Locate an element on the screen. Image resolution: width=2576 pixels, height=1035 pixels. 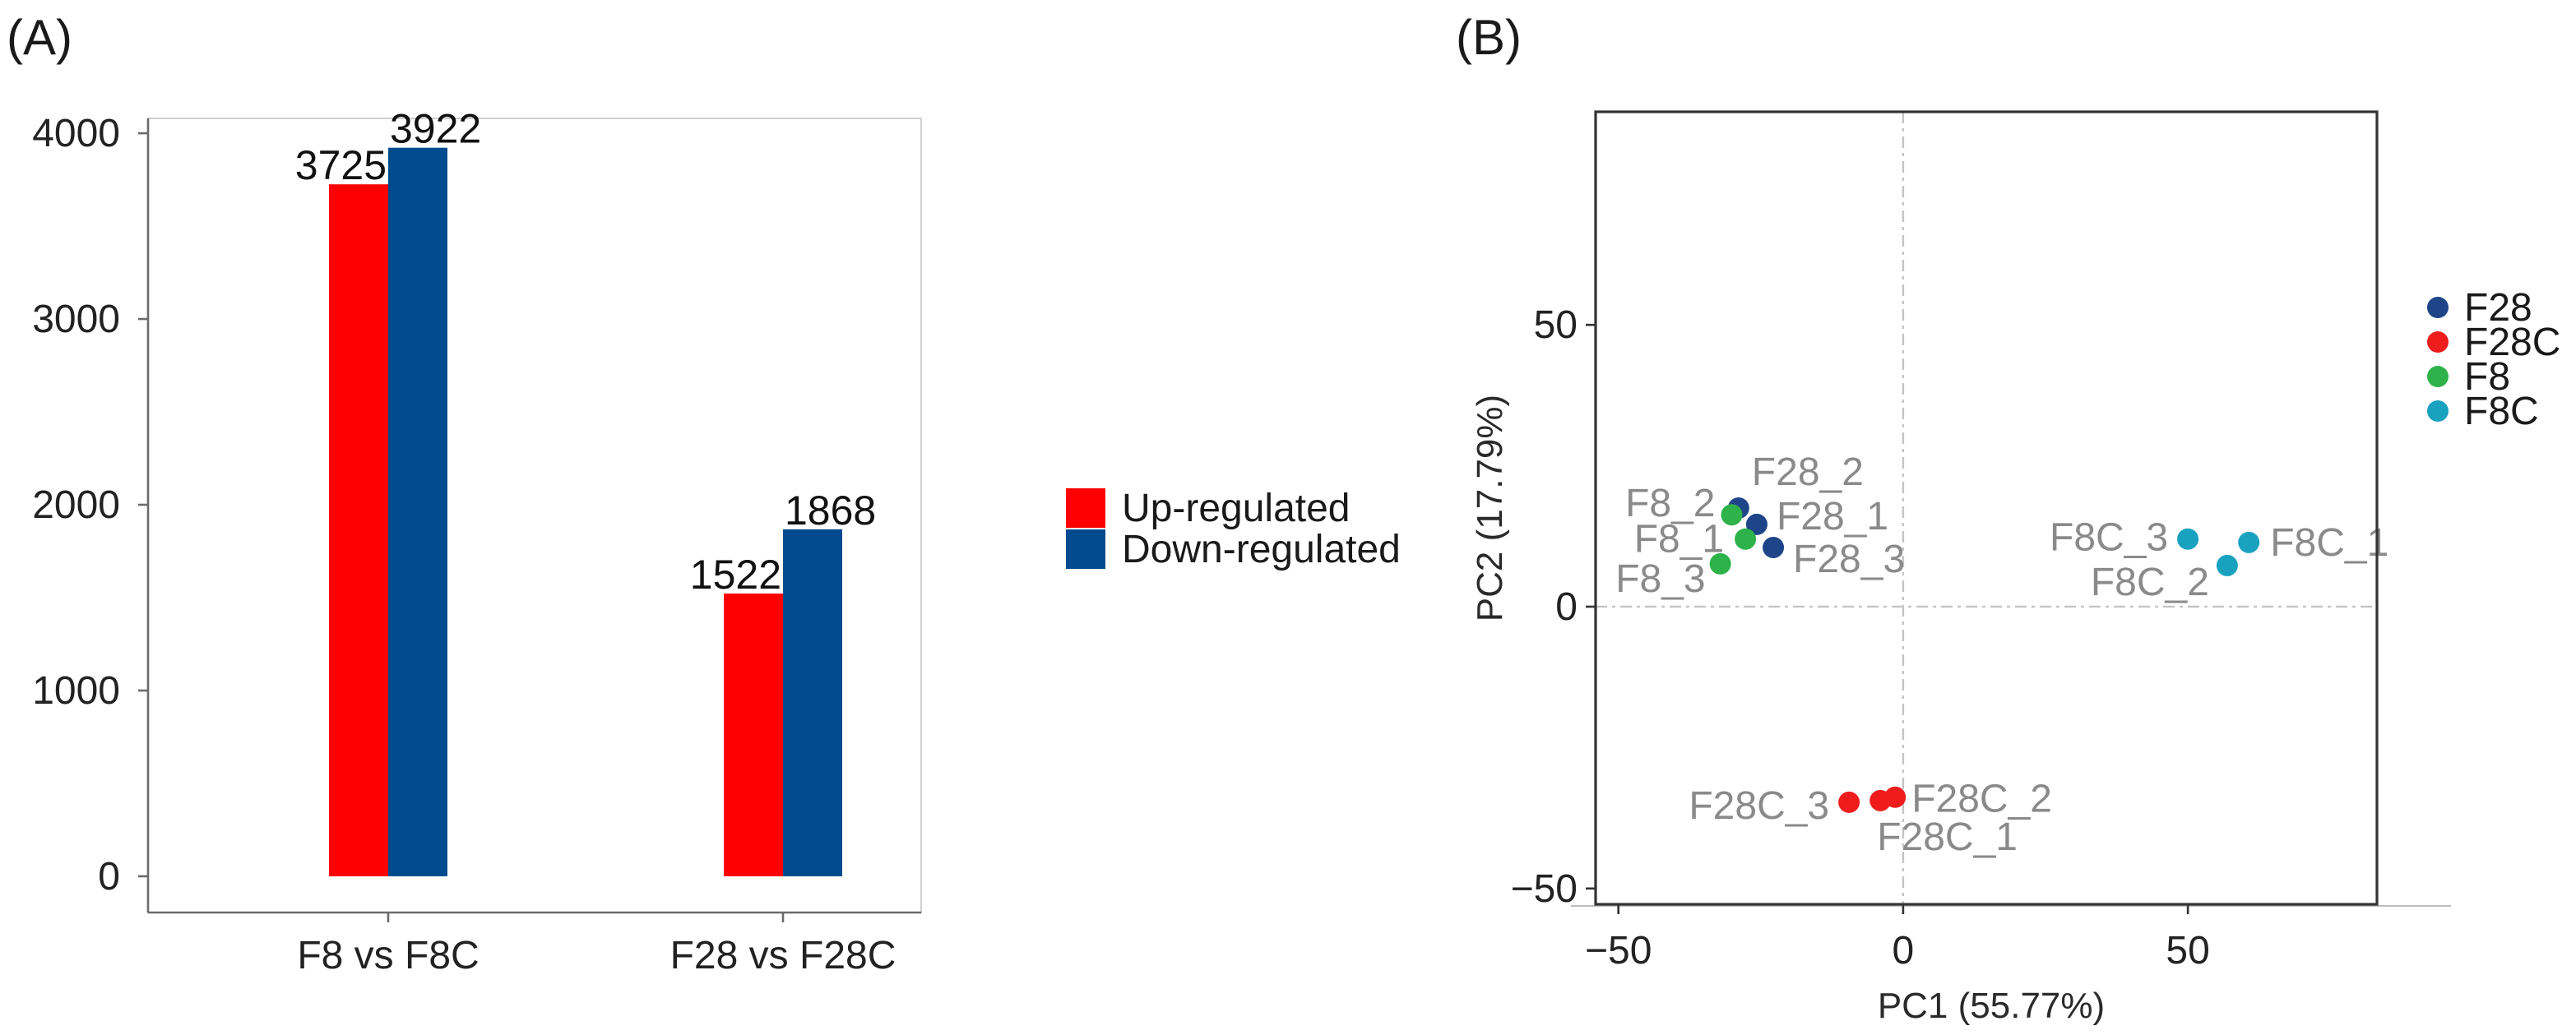
bar-up-regulated-f28-vs-f28c is located at coordinates (754, 735).